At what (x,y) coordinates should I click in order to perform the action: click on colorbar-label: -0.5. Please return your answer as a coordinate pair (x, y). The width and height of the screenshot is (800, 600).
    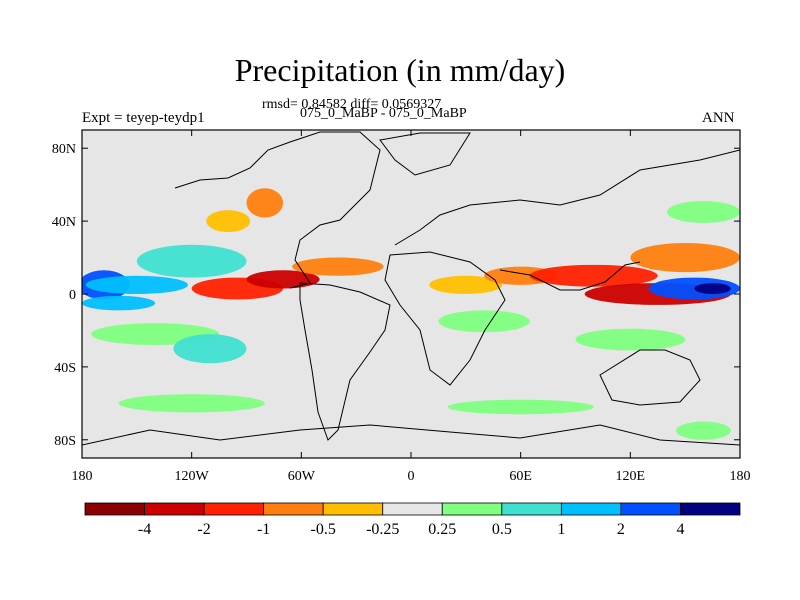
    Looking at the image, I should click on (323, 529).